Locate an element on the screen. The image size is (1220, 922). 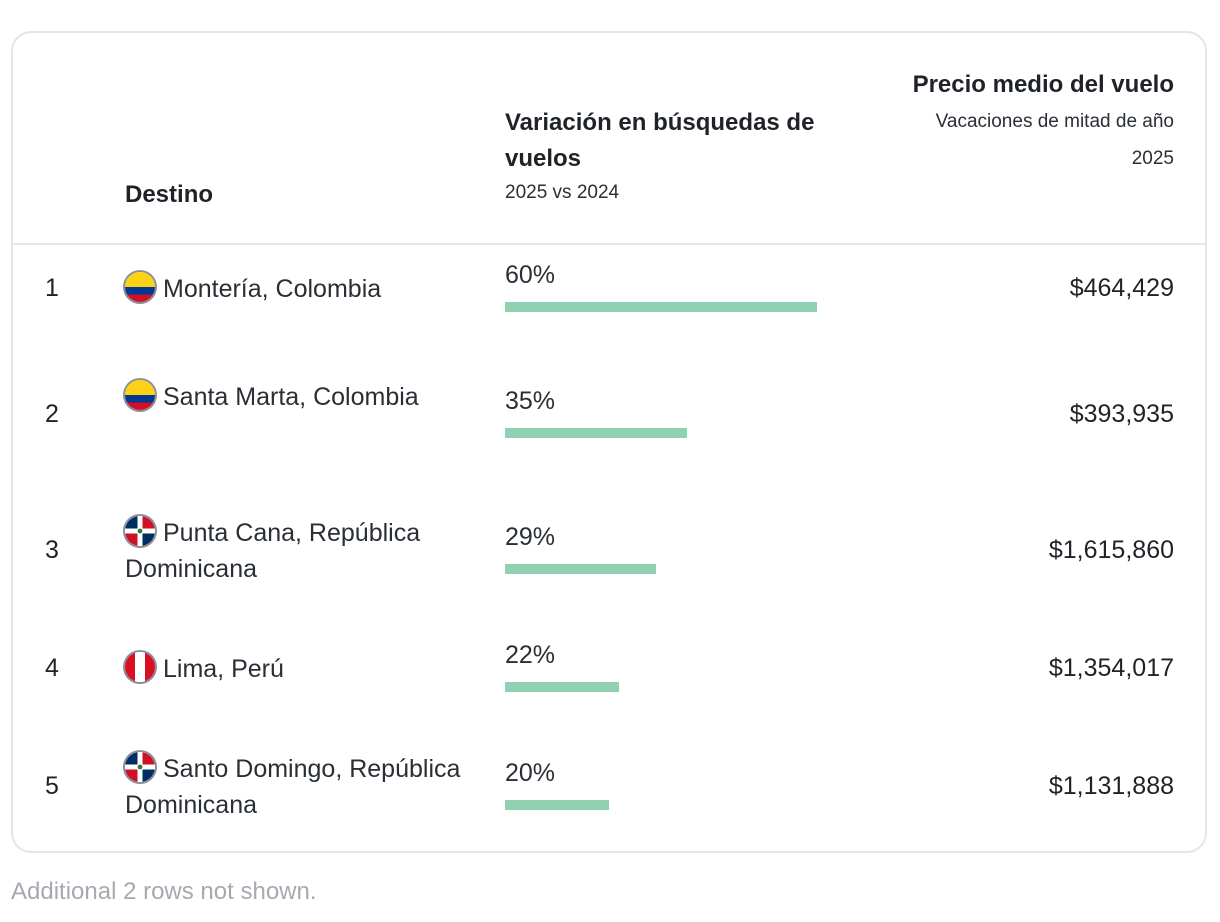
row-variation-percent: 29% is located at coordinates (530, 537).